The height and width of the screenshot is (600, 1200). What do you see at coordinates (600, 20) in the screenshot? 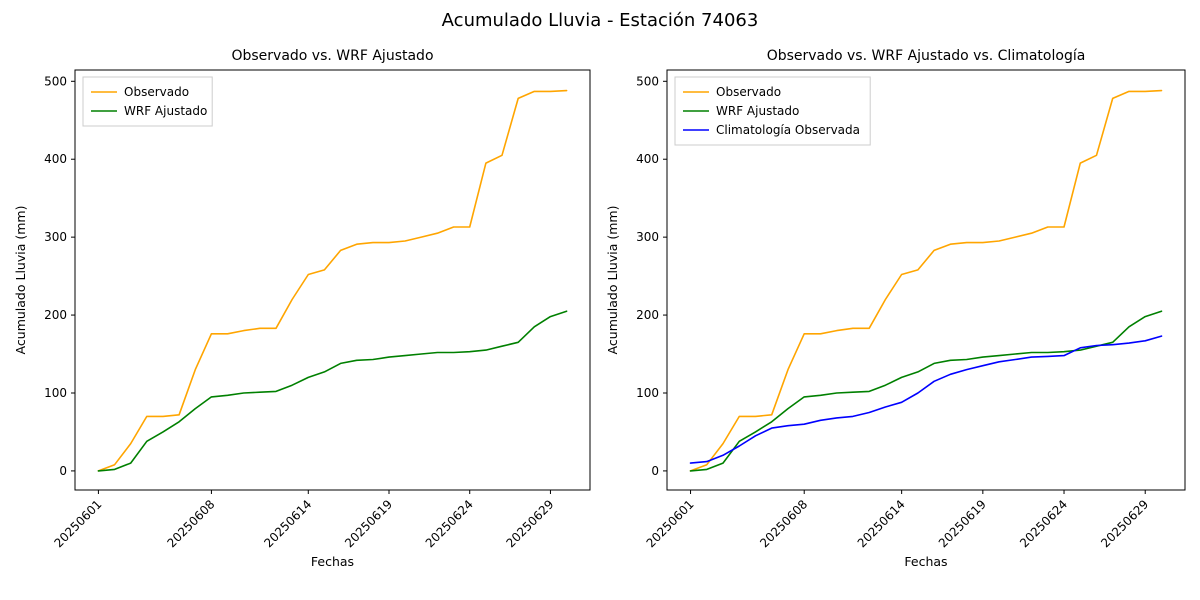
I see `figure-title: Acumulado Lluvia - Estación 74063` at bounding box center [600, 20].